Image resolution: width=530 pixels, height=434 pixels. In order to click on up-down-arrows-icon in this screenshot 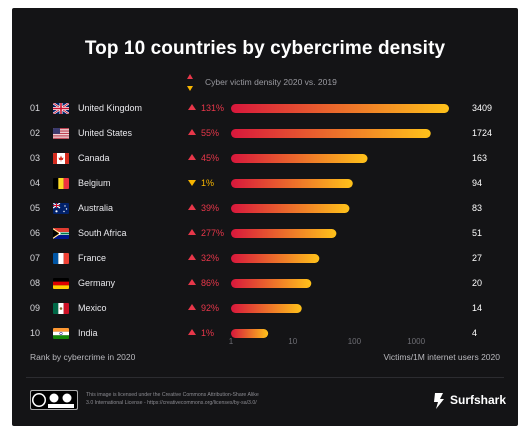, I will do `click(190, 82)`.